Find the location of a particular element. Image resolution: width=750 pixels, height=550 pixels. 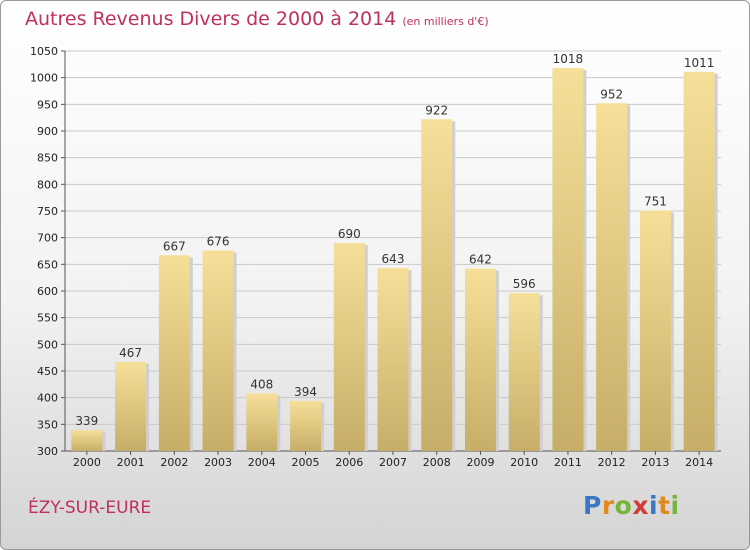

proxiti-logo: Proxiti is located at coordinates (631, 505).